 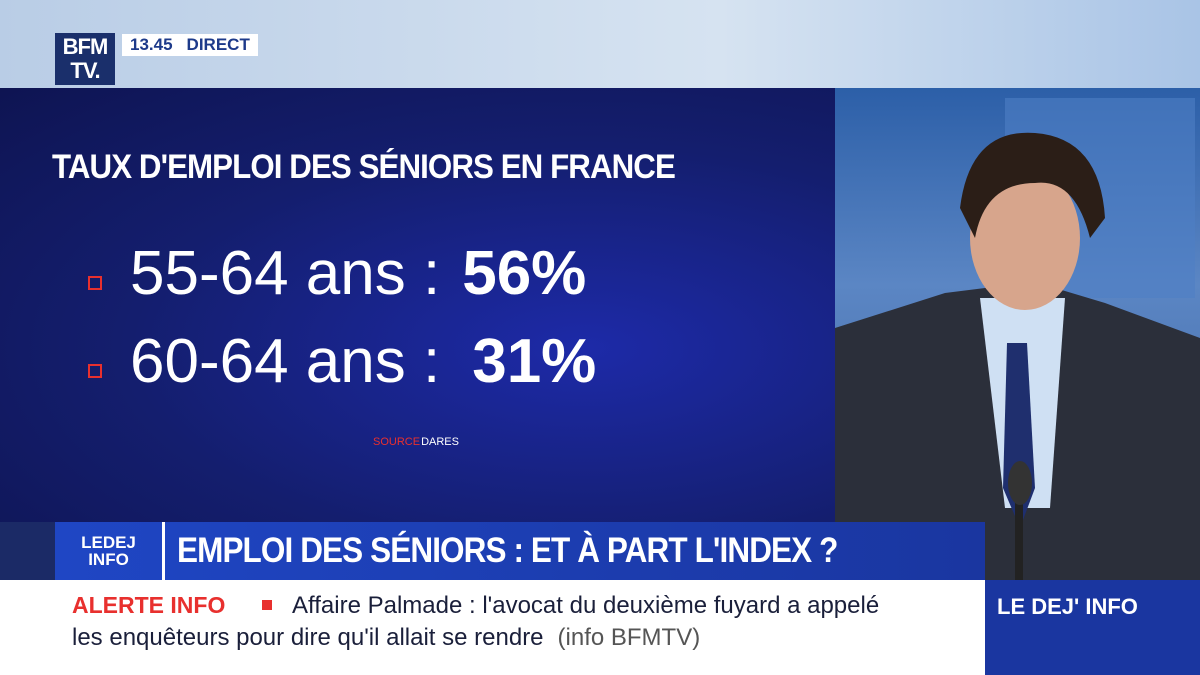 What do you see at coordinates (629, 637) in the screenshot?
I see `ticker-tag: (info BFMTV)` at bounding box center [629, 637].